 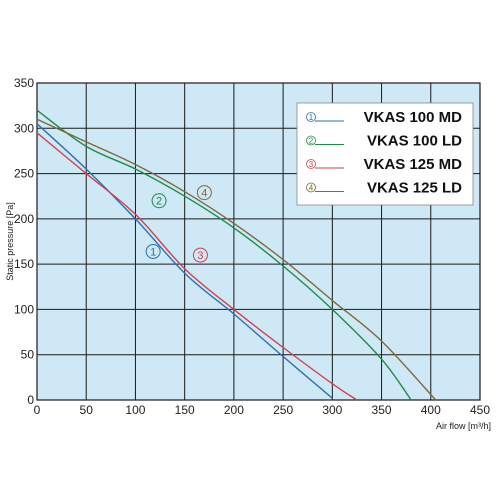 I want to click on curve-marker-number: 3, so click(x=200, y=256).